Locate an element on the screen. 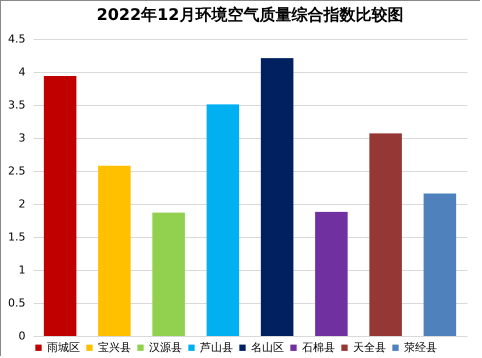 The height and width of the screenshot is (358, 482). legend-label: 雨城区 is located at coordinates (63, 347).